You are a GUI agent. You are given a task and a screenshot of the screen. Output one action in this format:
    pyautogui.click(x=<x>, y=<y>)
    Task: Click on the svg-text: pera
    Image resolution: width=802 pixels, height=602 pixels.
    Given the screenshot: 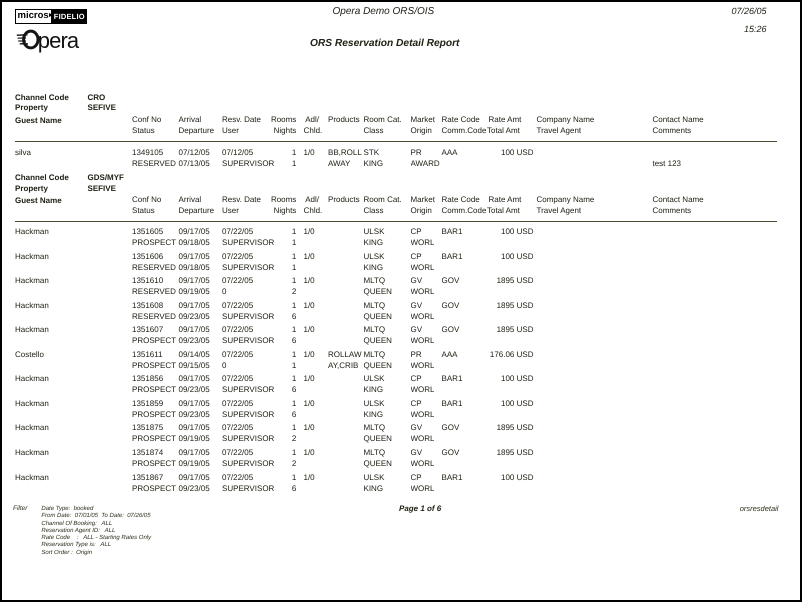 What is the action you would take?
    pyautogui.click(x=59, y=40)
    